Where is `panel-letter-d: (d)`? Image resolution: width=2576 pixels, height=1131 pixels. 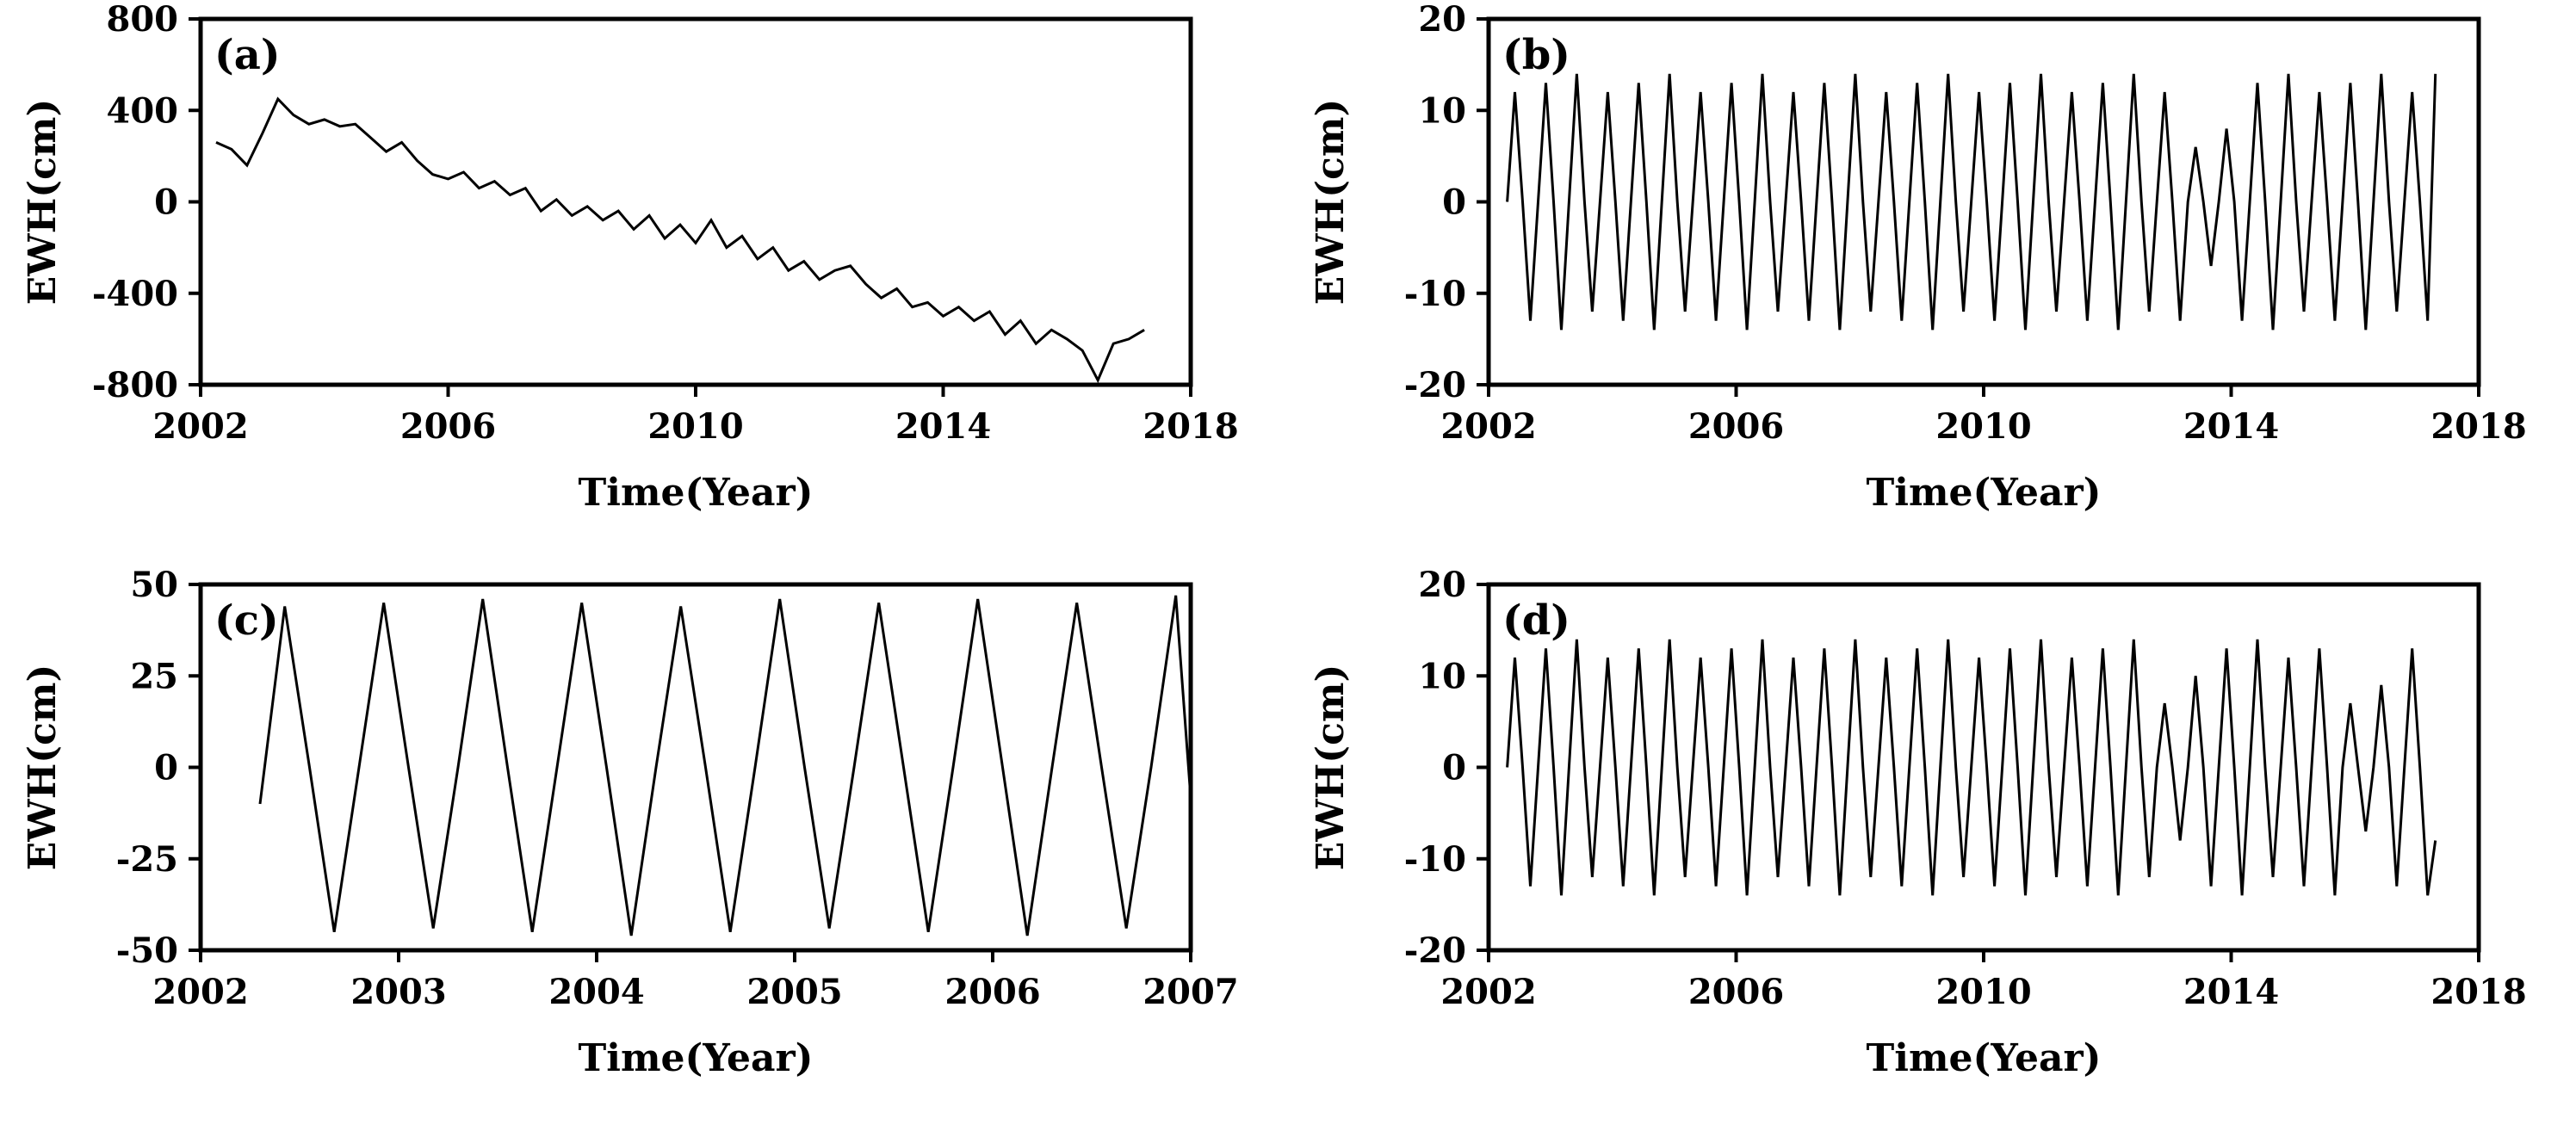 panel-letter-d: (d) is located at coordinates (1536, 620).